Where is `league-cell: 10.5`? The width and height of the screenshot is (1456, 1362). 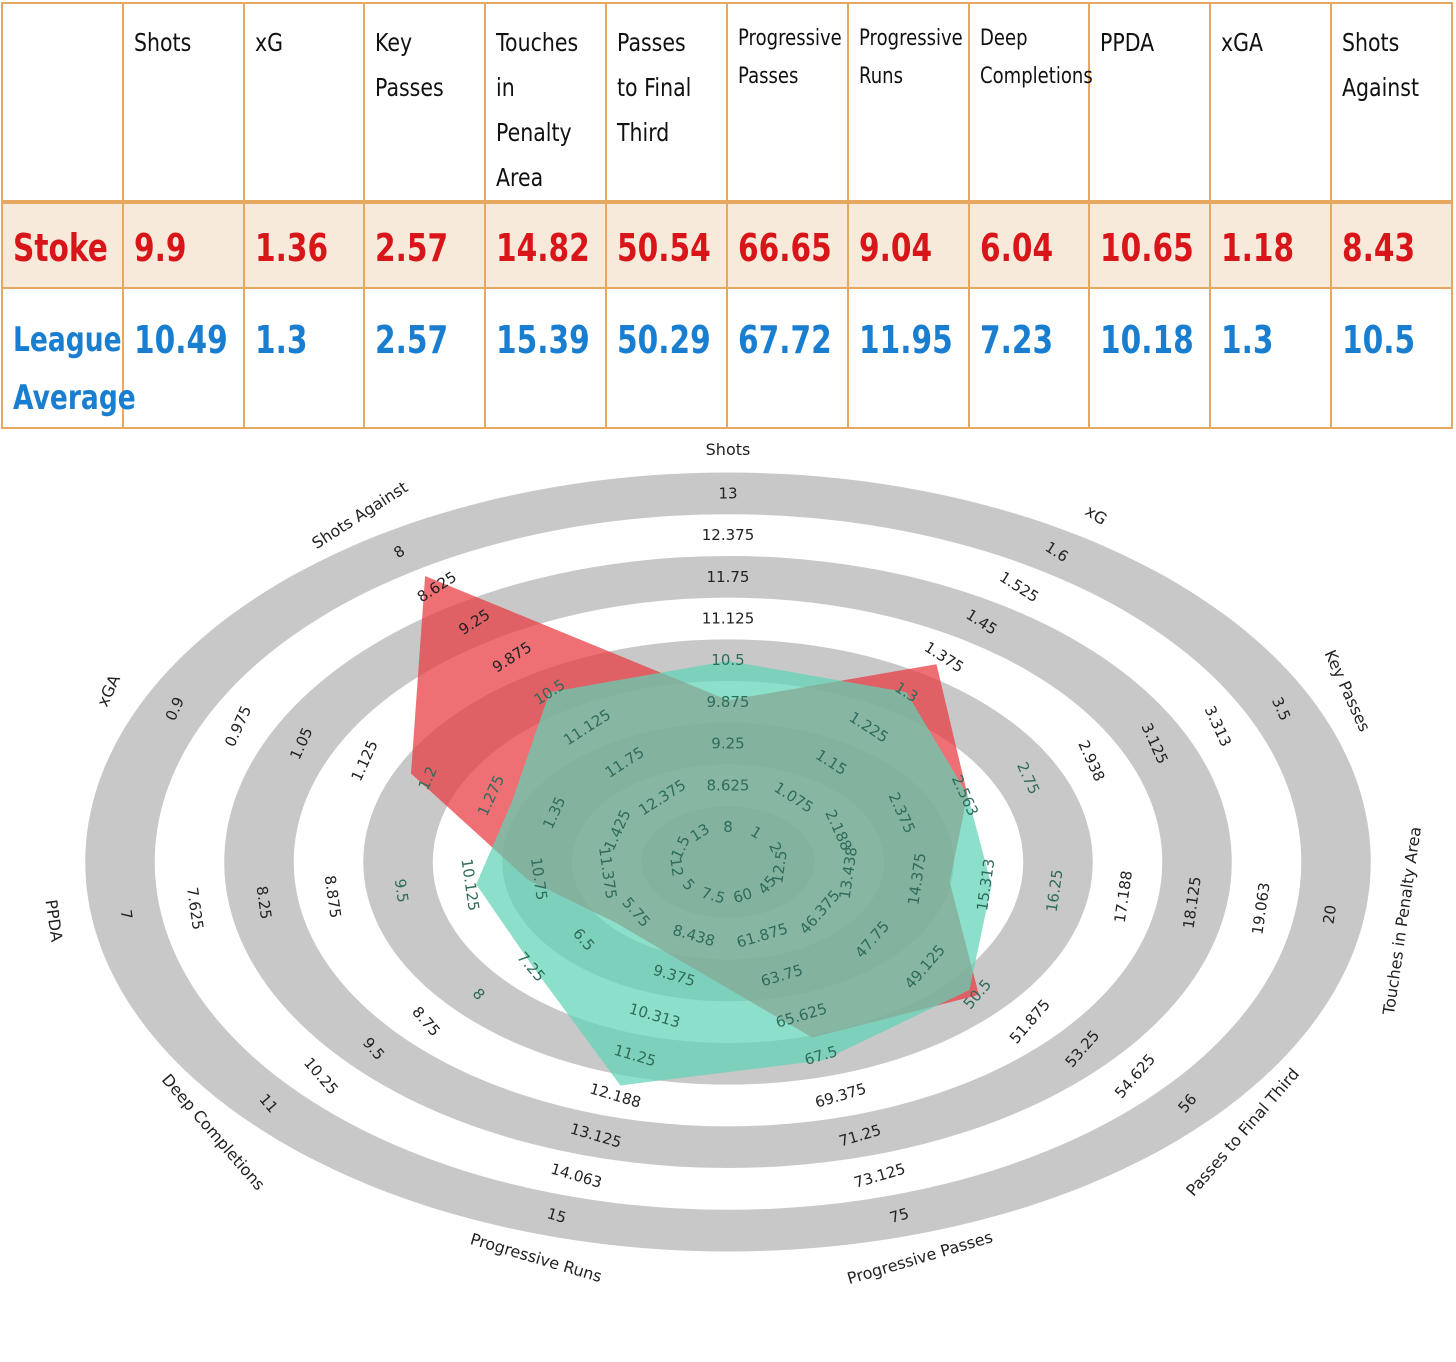
league-cell: 10.5 is located at coordinates (1391, 358).